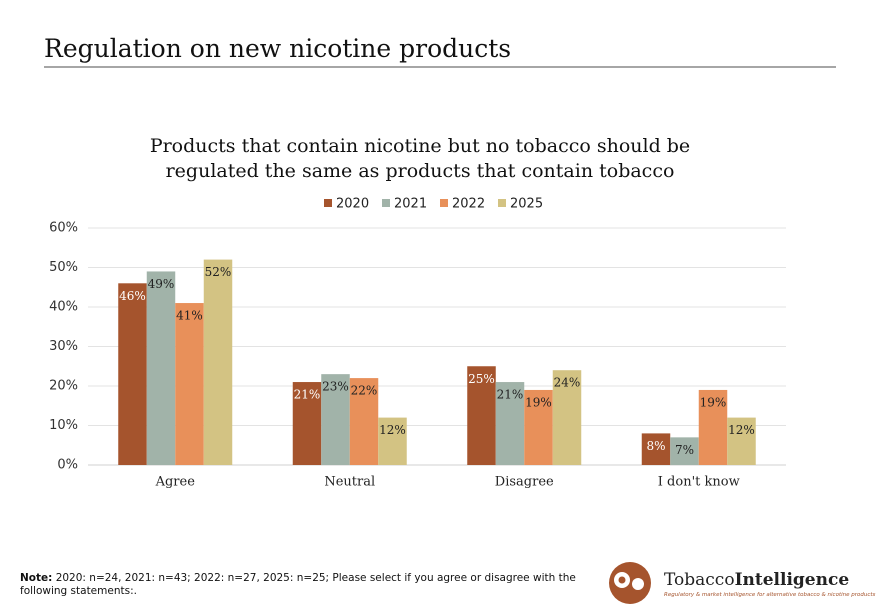  I want to click on value-label: 46%, so click(132, 296).